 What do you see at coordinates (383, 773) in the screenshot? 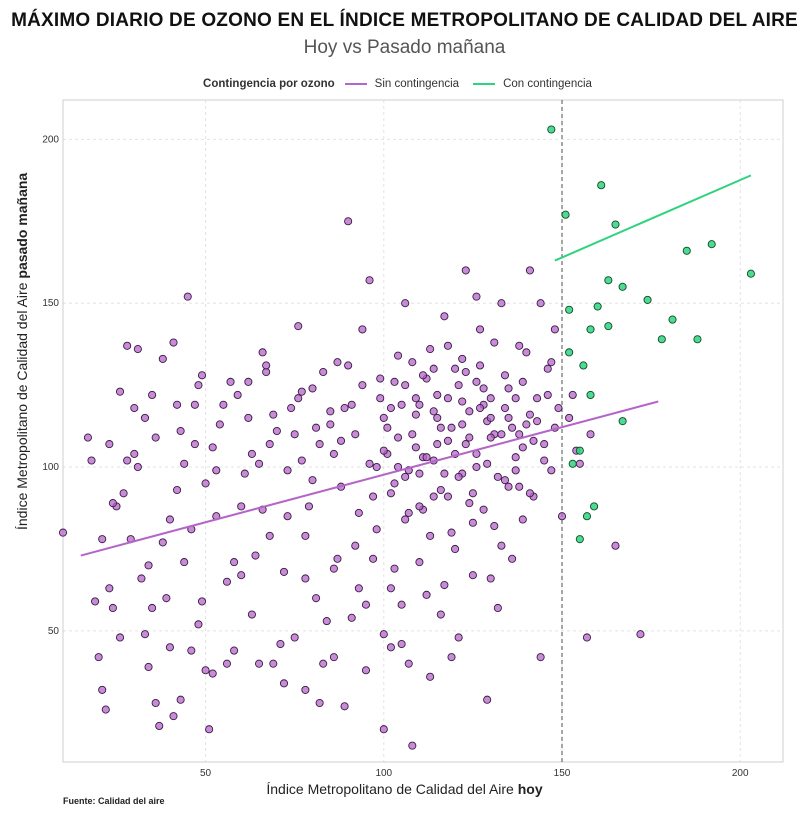
I see `x-tick-label: 100` at bounding box center [383, 773].